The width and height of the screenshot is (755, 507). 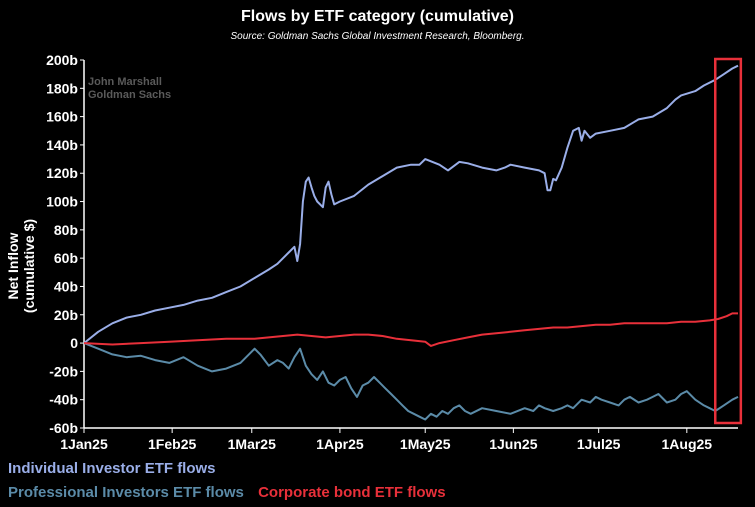 What do you see at coordinates (62, 88) in the screenshot?
I see `y-tick-label: 180b` at bounding box center [62, 88].